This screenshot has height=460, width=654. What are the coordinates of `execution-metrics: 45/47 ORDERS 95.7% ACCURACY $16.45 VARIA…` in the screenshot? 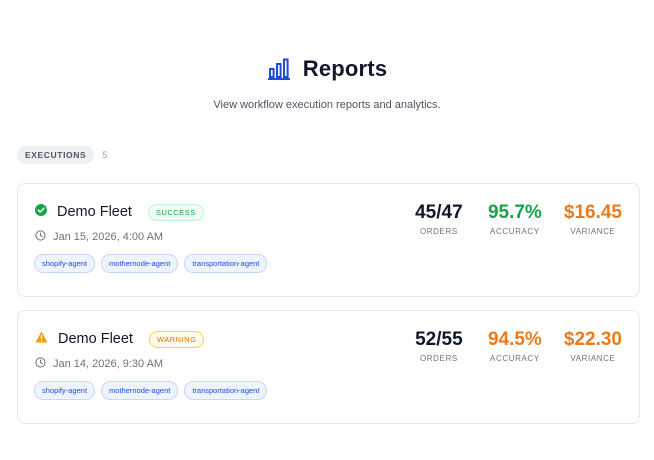 It's located at (517, 219).